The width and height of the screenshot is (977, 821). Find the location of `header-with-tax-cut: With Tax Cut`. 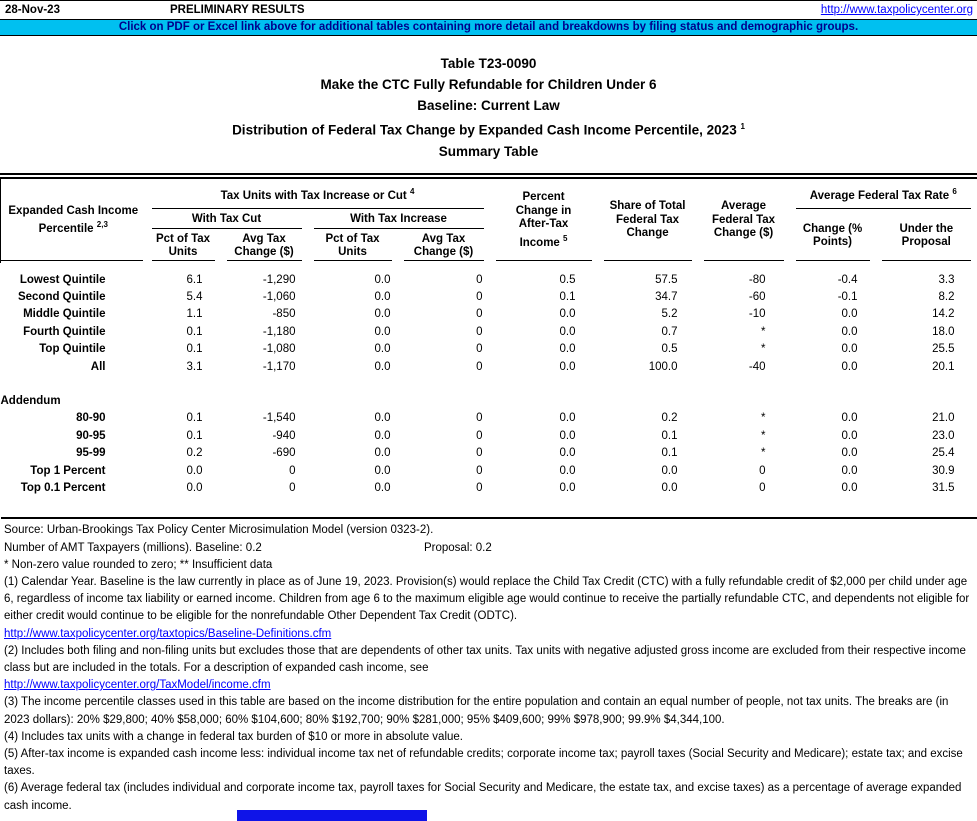

header-with-tax-cut: With Tax Cut is located at coordinates (227, 220).